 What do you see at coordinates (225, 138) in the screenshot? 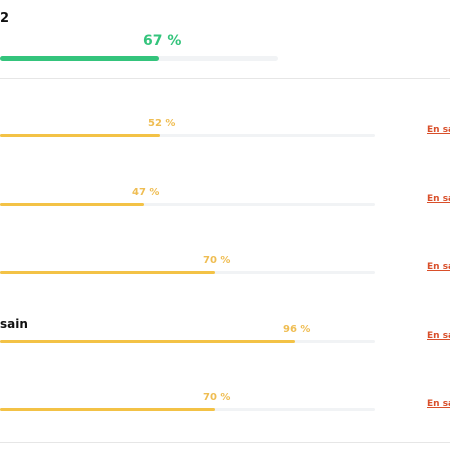
I see `progress-row: 52 % En sa` at bounding box center [225, 138].